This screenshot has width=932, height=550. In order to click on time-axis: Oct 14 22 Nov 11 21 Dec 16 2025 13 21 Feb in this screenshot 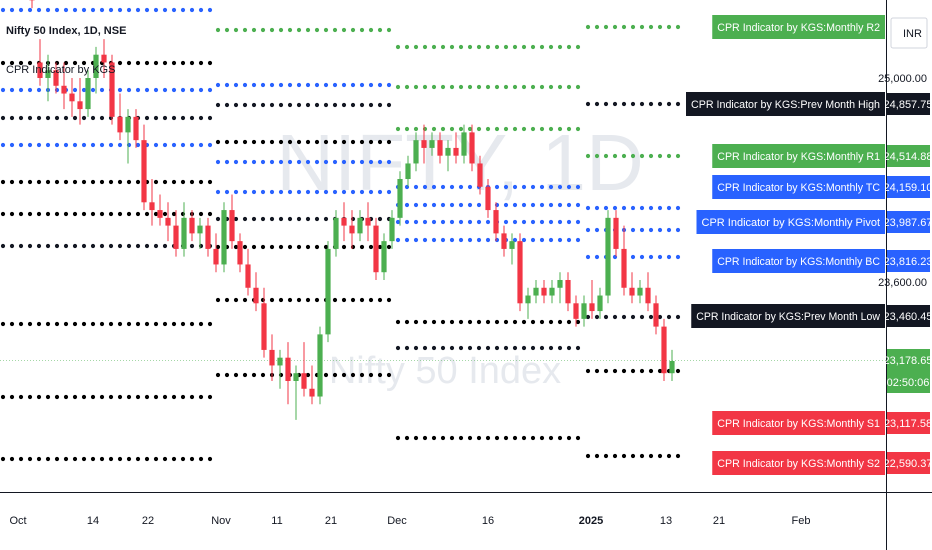, I will do `click(409, 521)`.